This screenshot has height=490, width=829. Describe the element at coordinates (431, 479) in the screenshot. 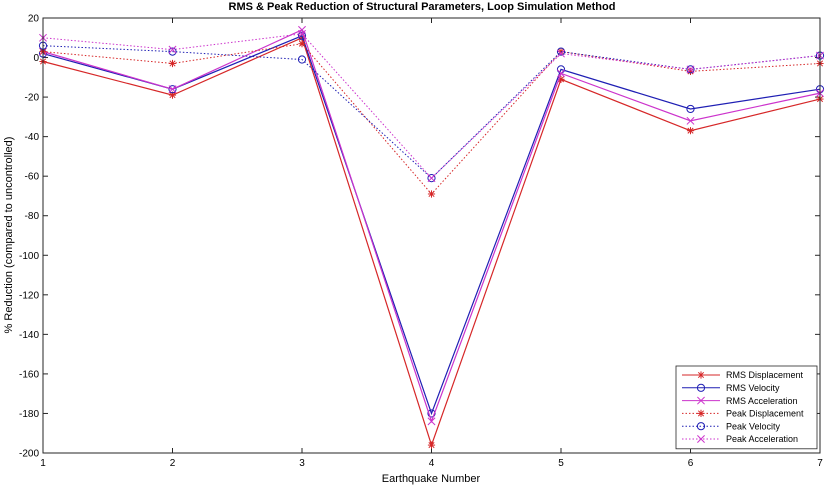

I see `x-axis-label: Earthquake Number` at that location.